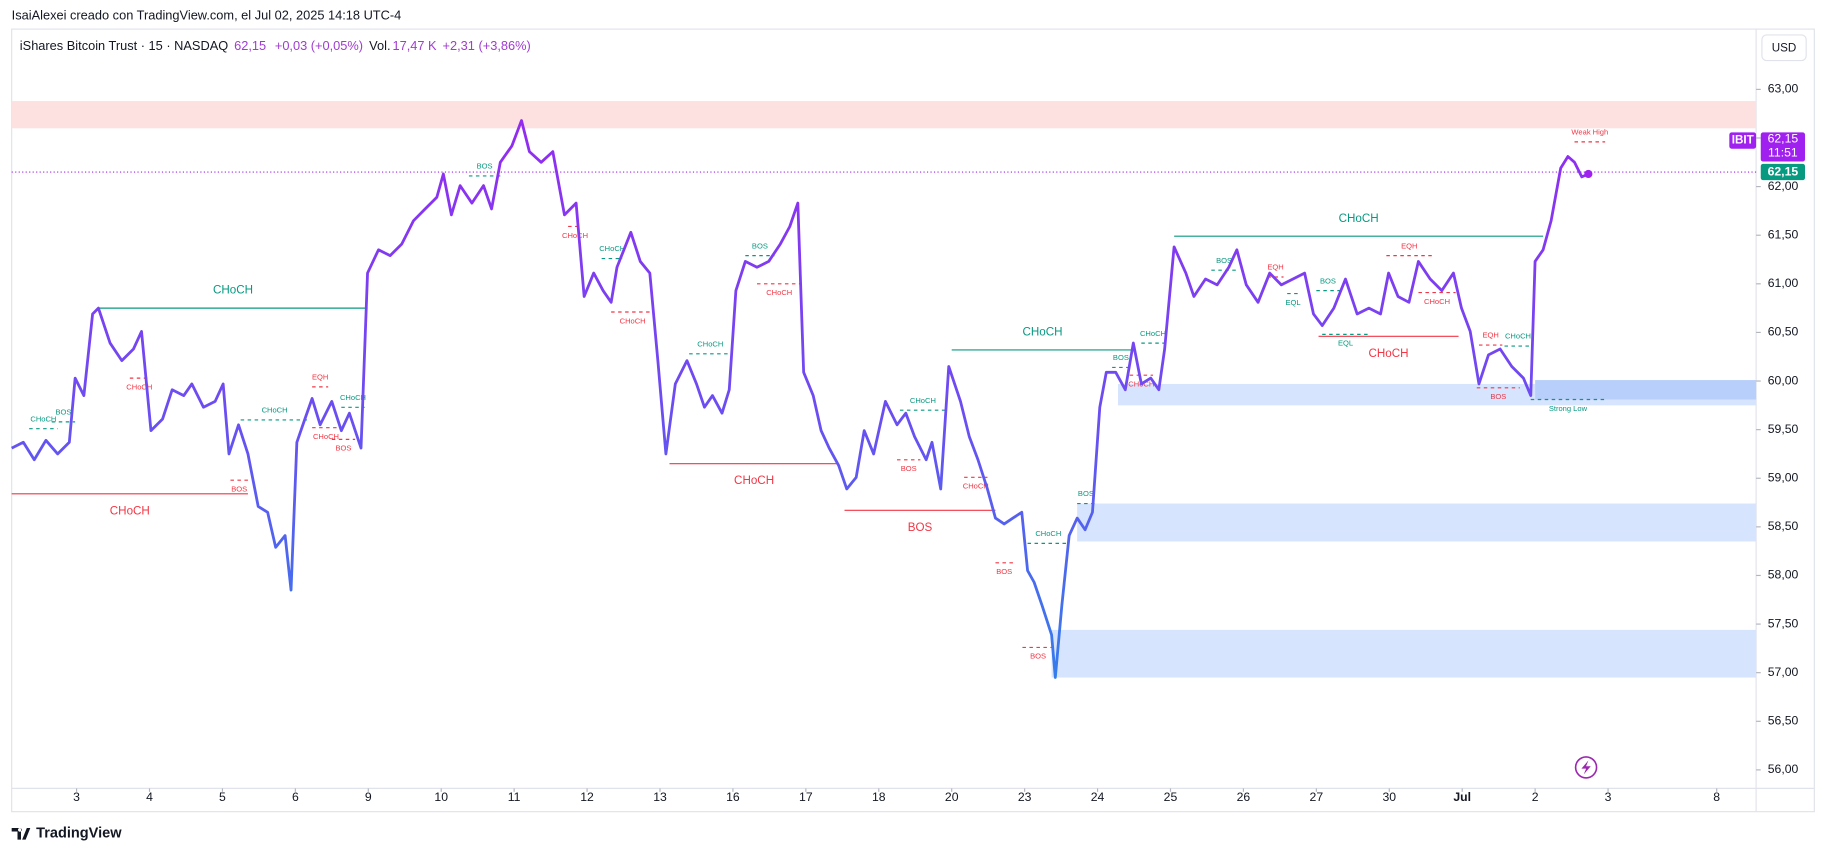 The height and width of the screenshot is (853, 1826). I want to click on vol-change: +2,31 (+3,86%), so click(487, 45).